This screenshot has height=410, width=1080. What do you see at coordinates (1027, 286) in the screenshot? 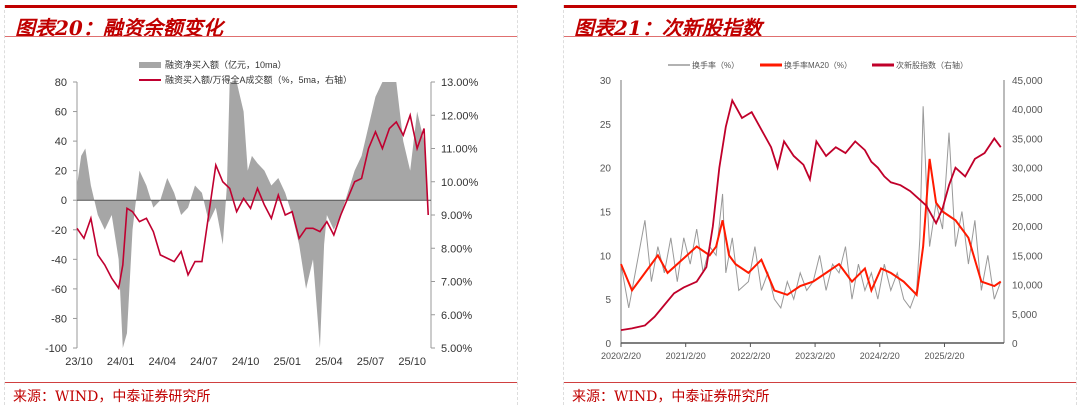
I see `y-right-tick-label: 10,000` at bounding box center [1027, 286].